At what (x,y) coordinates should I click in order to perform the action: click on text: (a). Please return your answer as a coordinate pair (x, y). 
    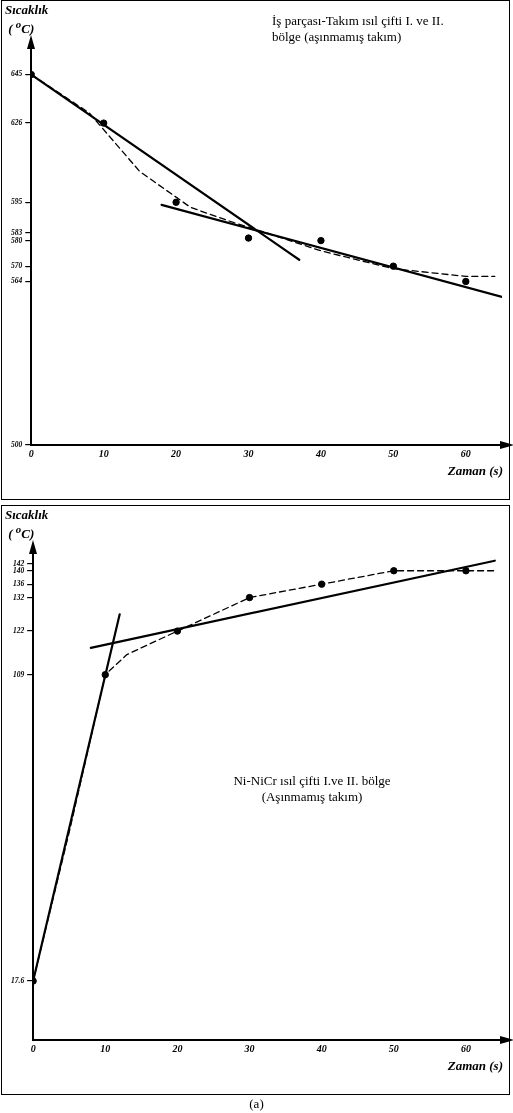
    Looking at the image, I should click on (256, 1104).